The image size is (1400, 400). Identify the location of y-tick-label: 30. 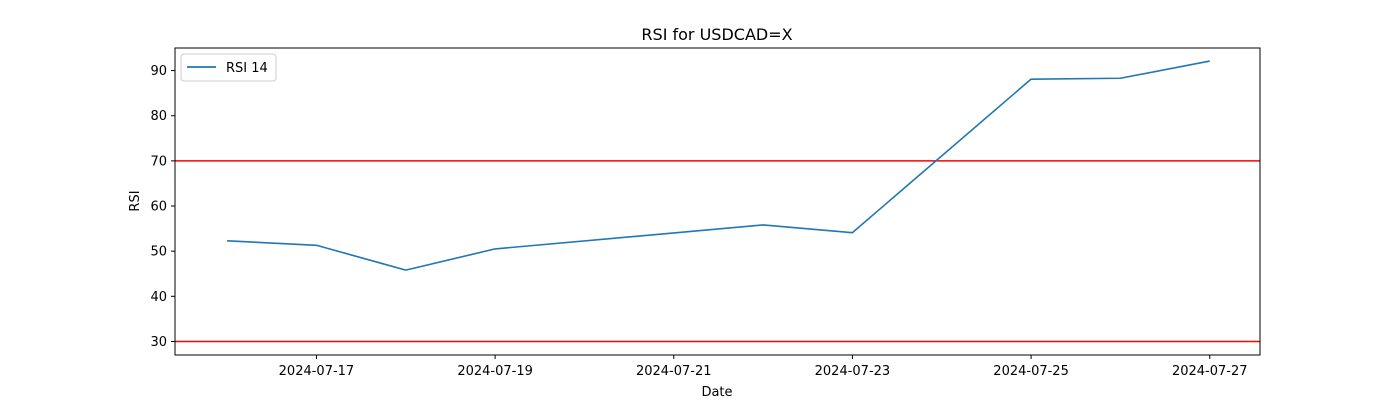
(158, 342).